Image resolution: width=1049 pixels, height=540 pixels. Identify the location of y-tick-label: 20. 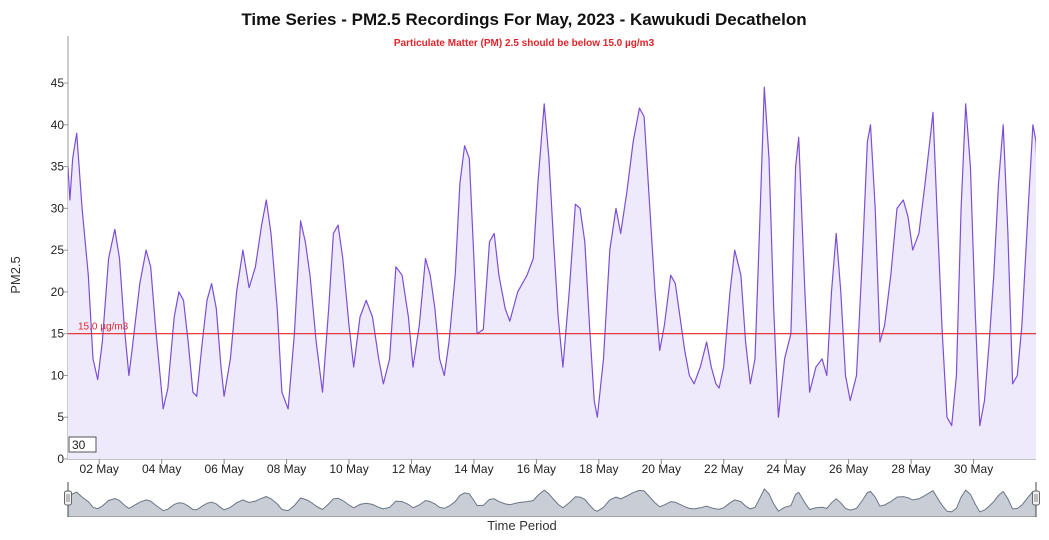
(58, 292).